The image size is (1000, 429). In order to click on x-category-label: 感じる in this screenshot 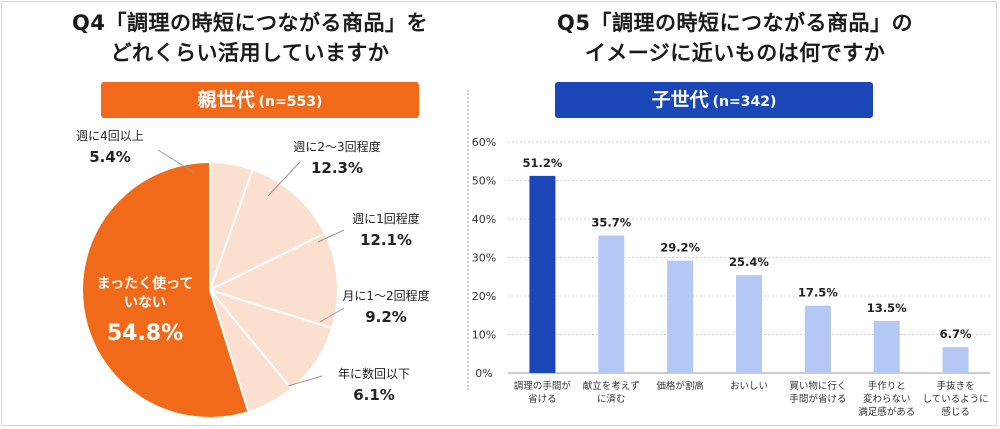, I will do `click(955, 412)`.